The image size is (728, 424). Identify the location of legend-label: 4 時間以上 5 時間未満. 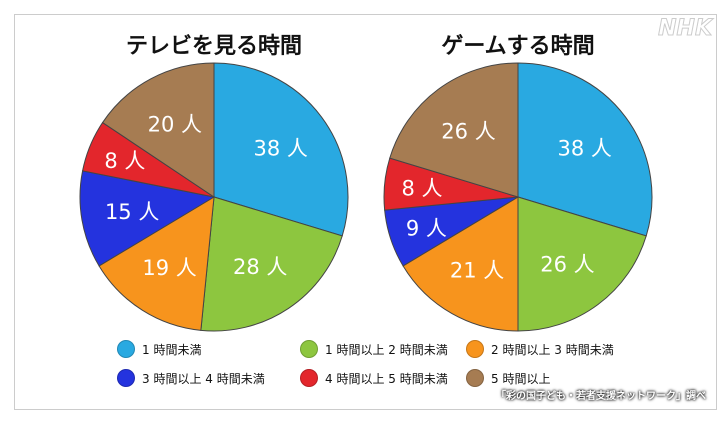
(386, 378).